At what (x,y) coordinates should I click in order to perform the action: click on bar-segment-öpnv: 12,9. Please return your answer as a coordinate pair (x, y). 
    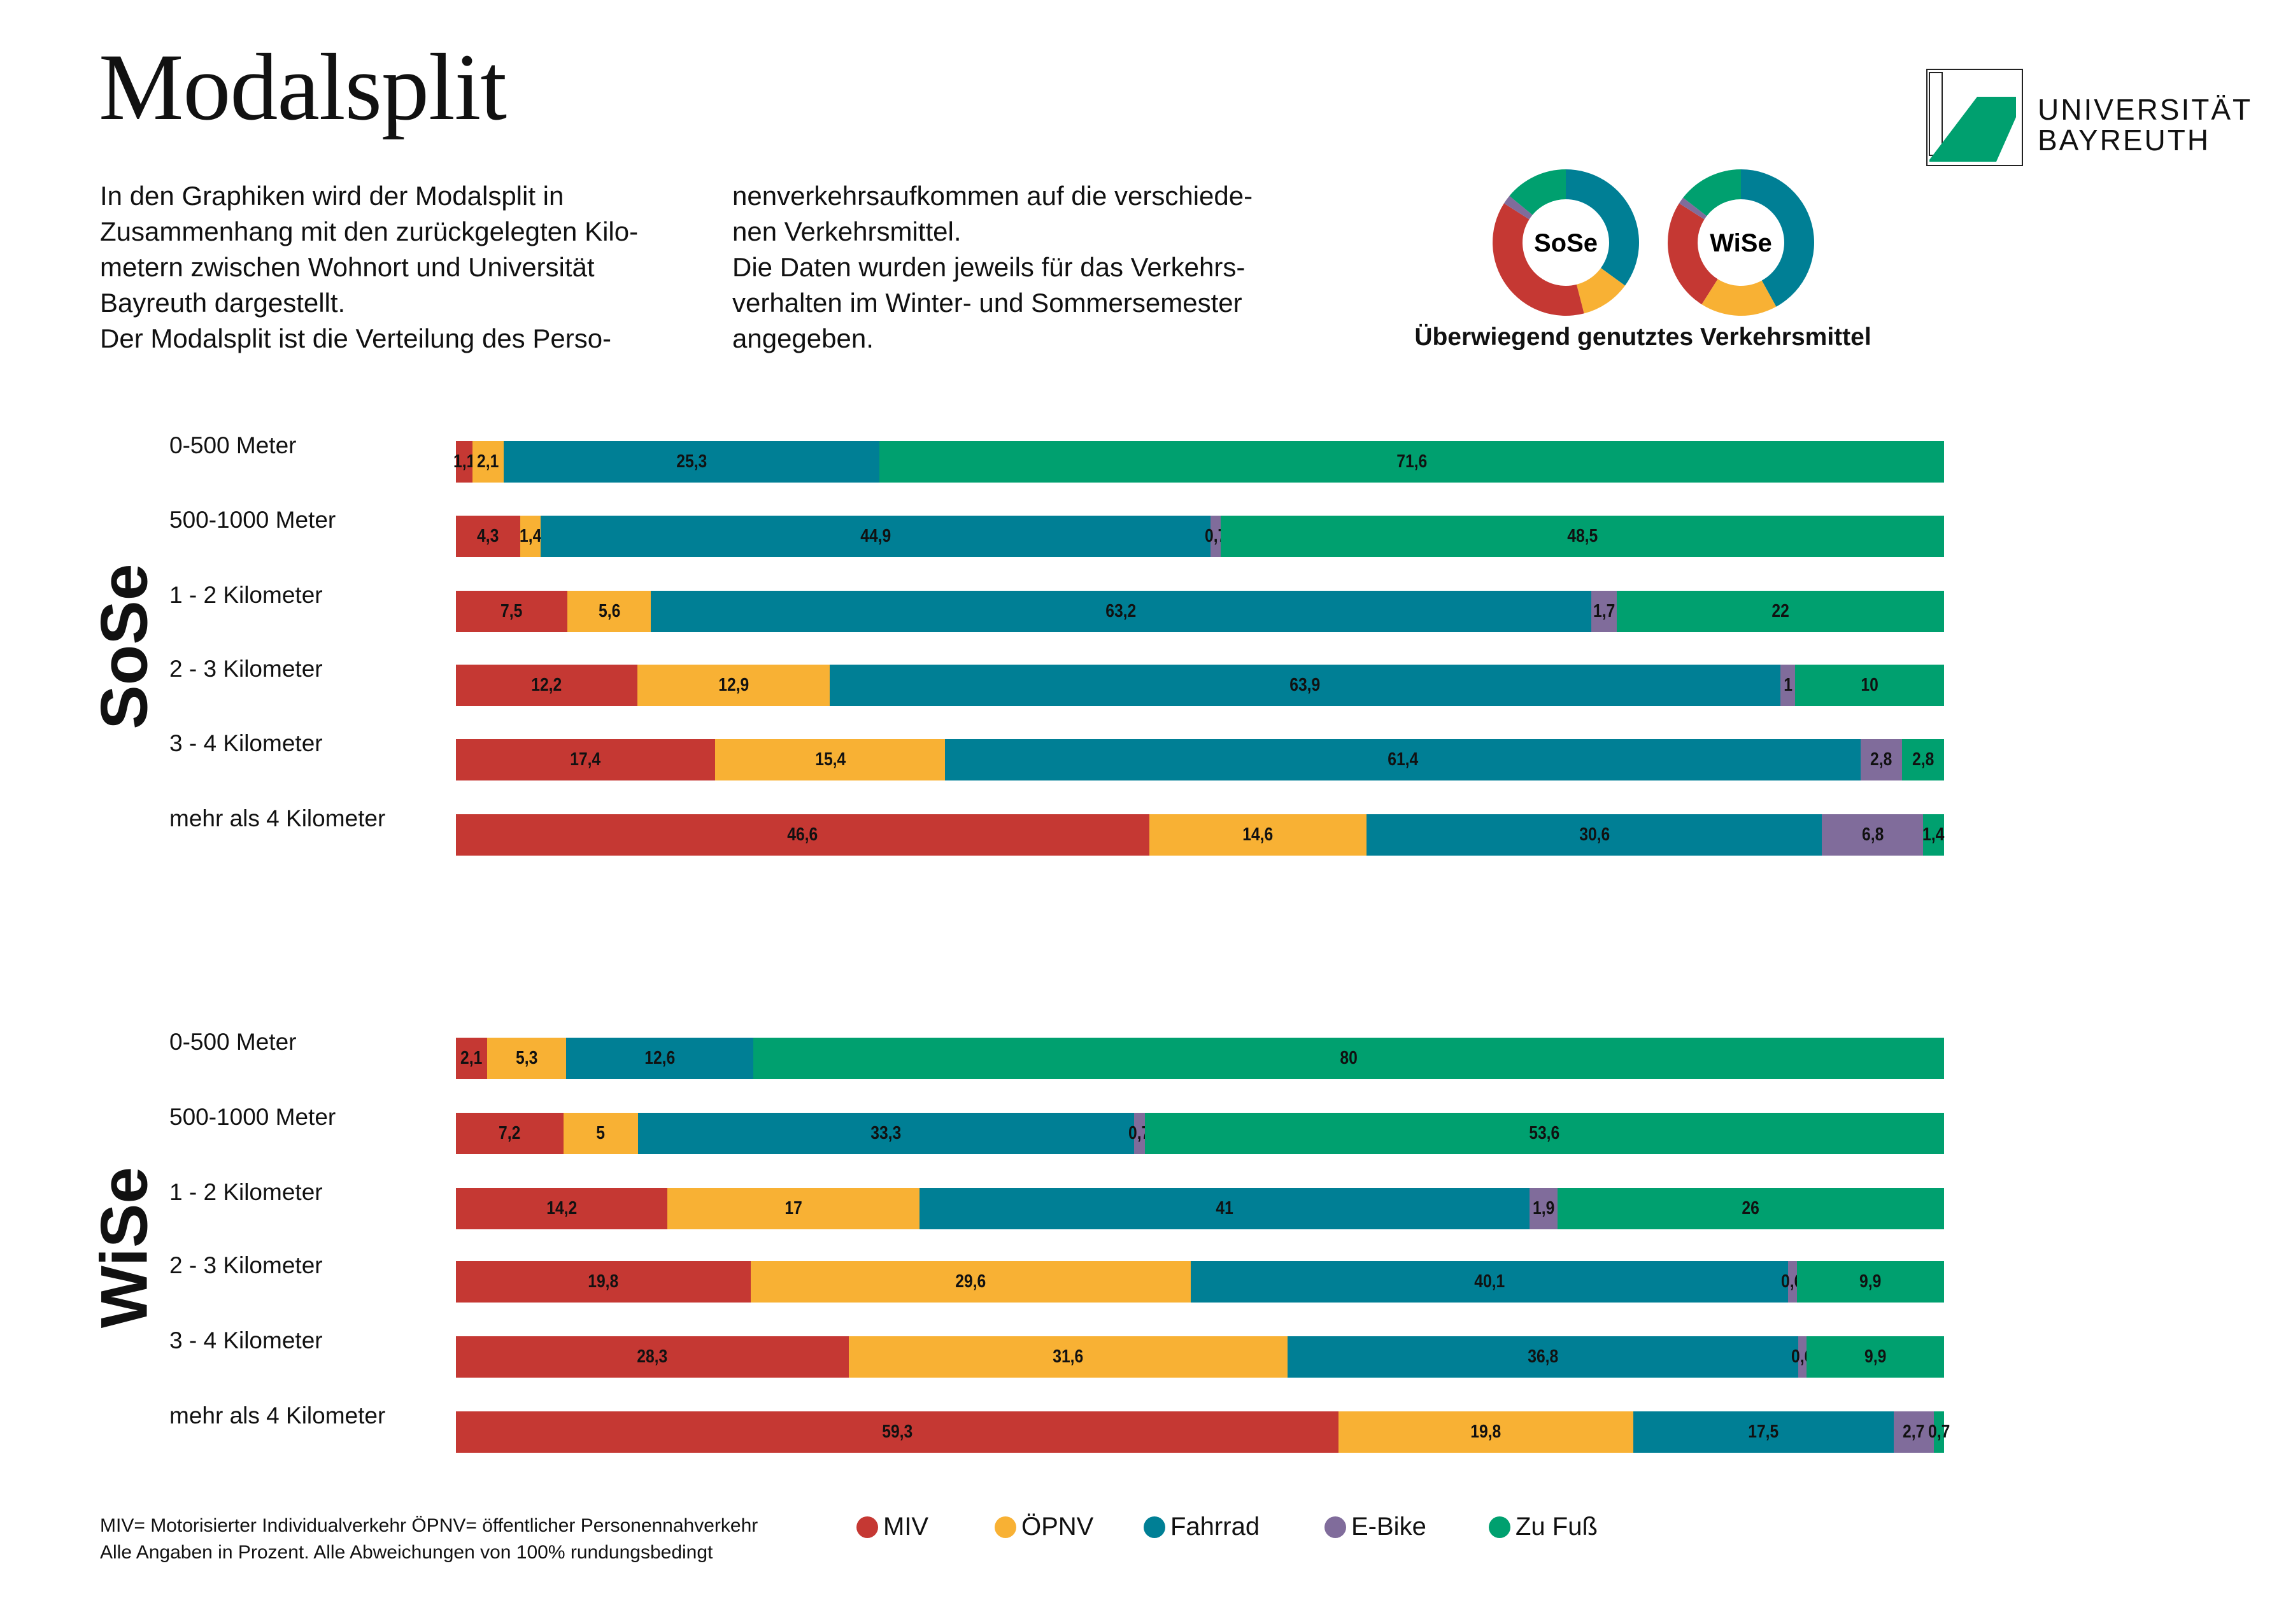
    Looking at the image, I should click on (733, 685).